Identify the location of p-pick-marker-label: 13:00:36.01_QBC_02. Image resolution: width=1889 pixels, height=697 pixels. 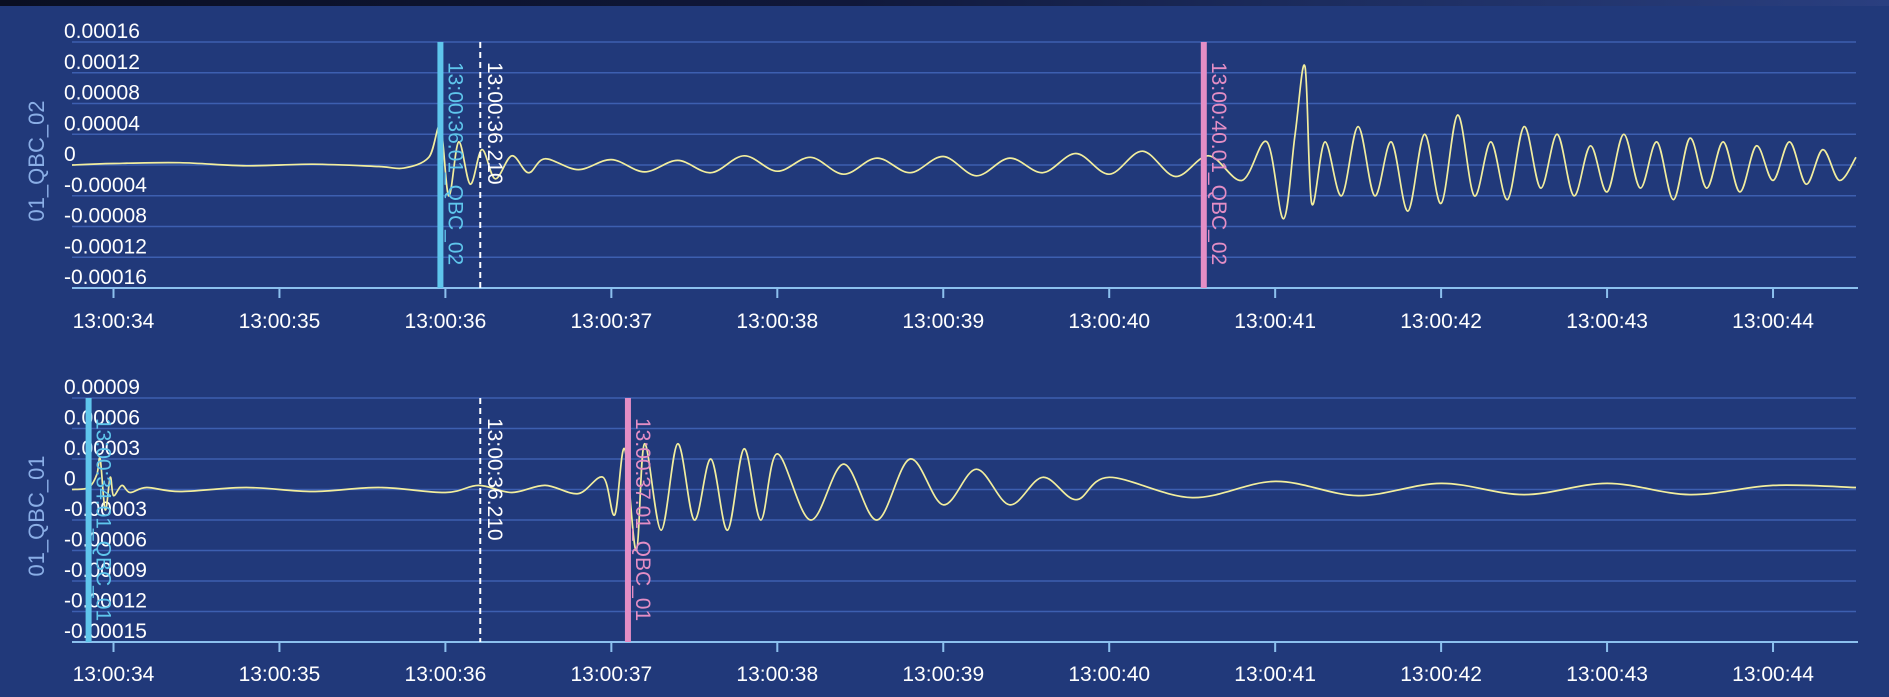
(454, 163).